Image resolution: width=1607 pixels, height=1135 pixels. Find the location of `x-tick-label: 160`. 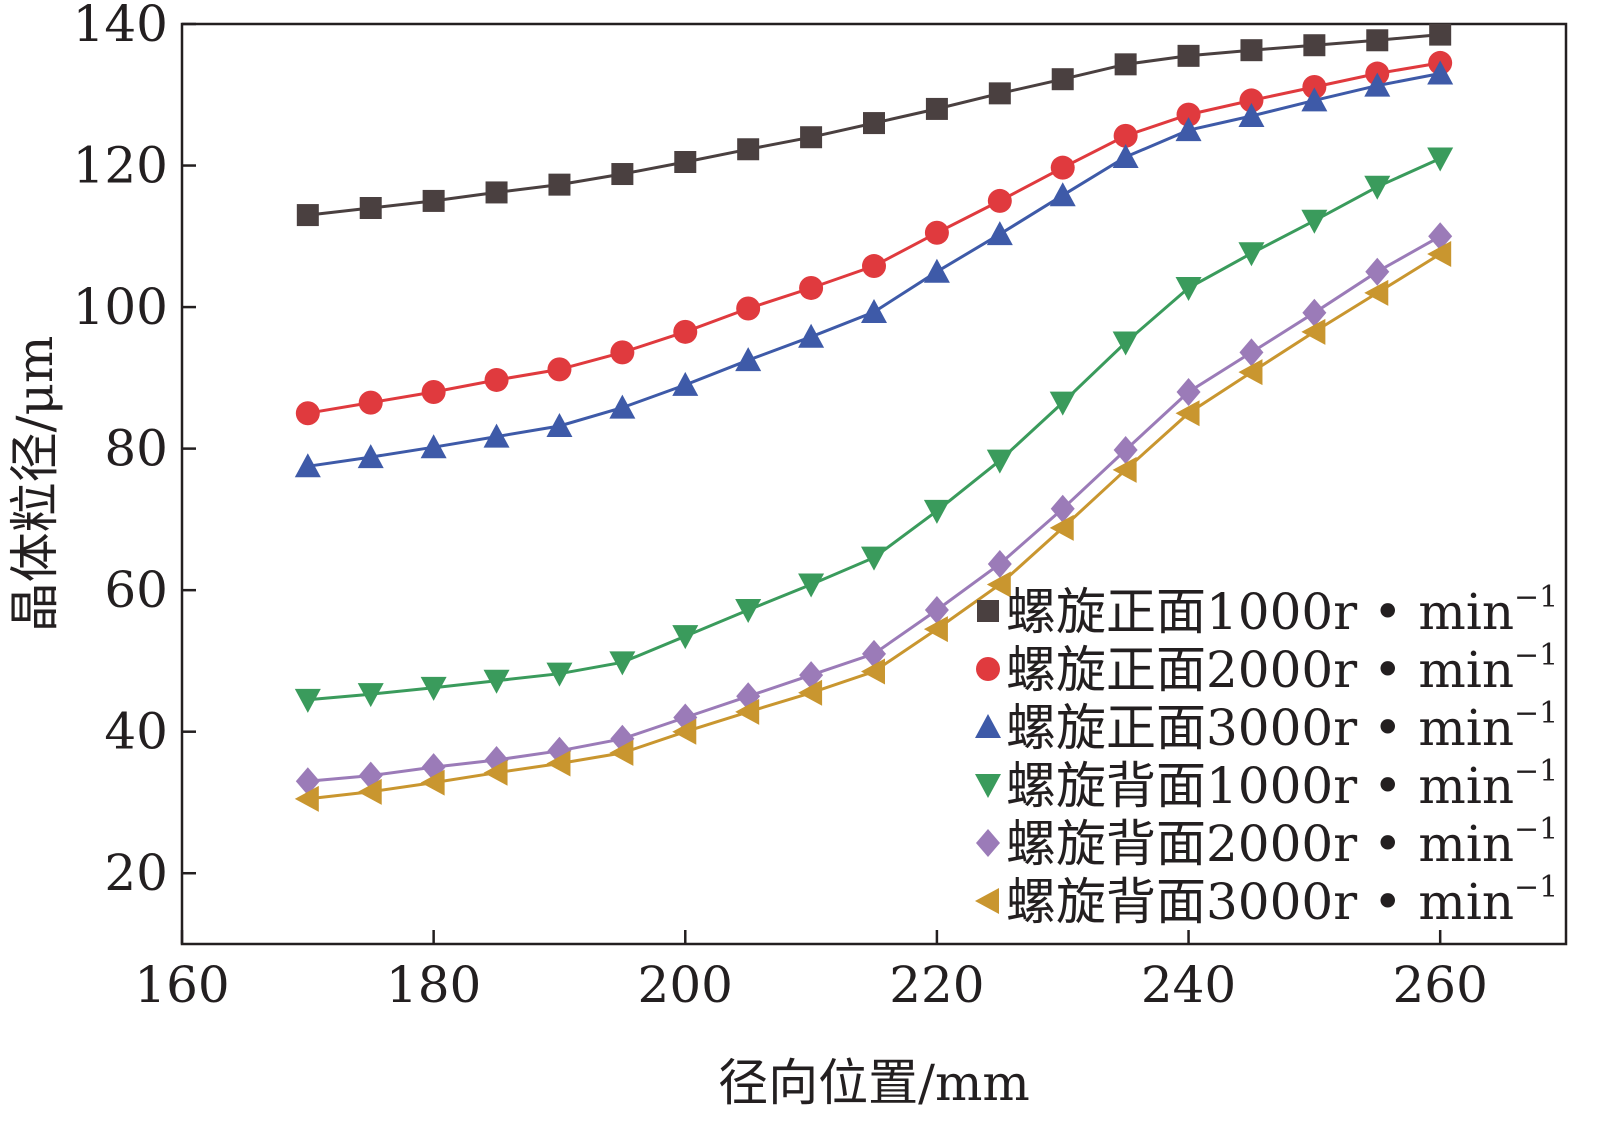

x-tick-label: 160 is located at coordinates (181, 985).